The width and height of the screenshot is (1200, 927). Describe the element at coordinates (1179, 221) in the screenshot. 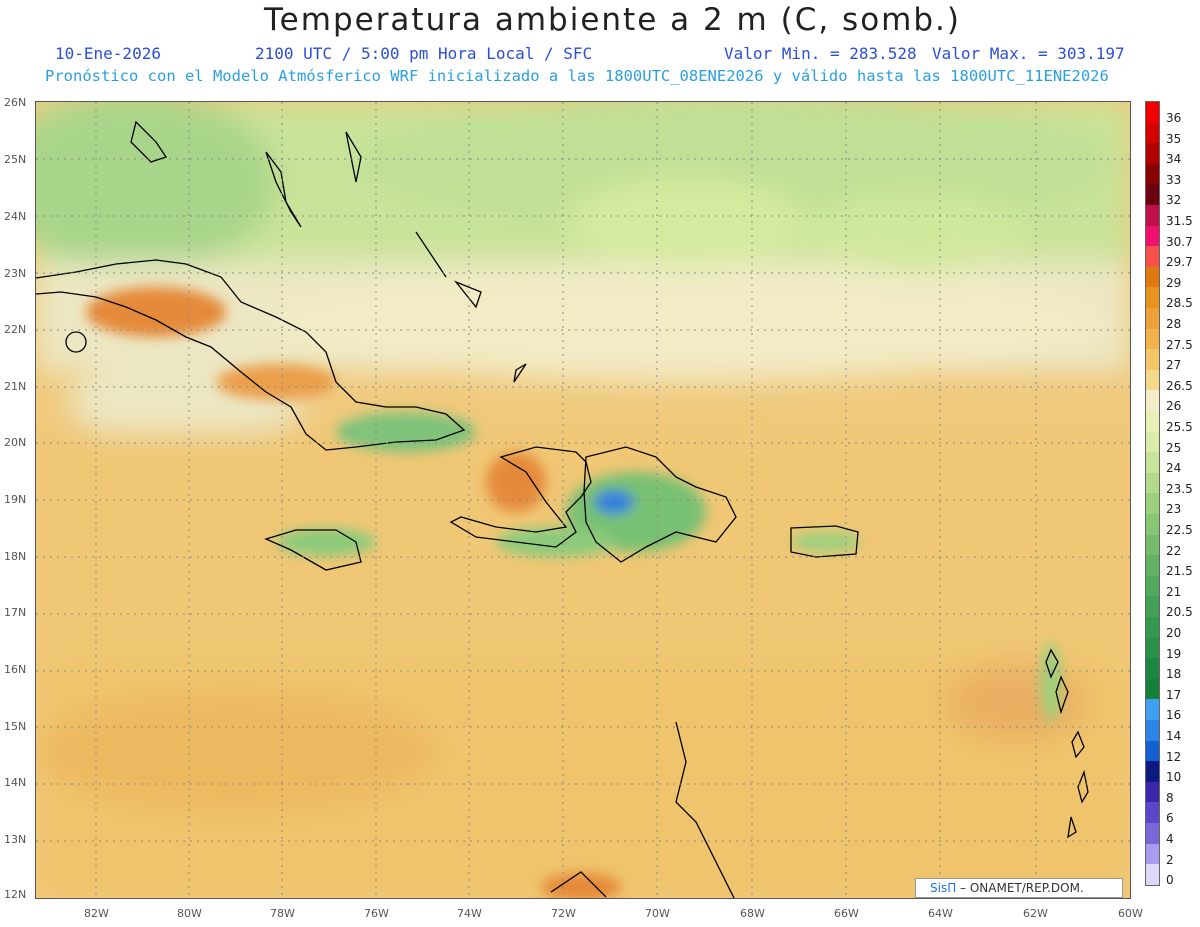

I see `colorbar-label: 31.5` at that location.